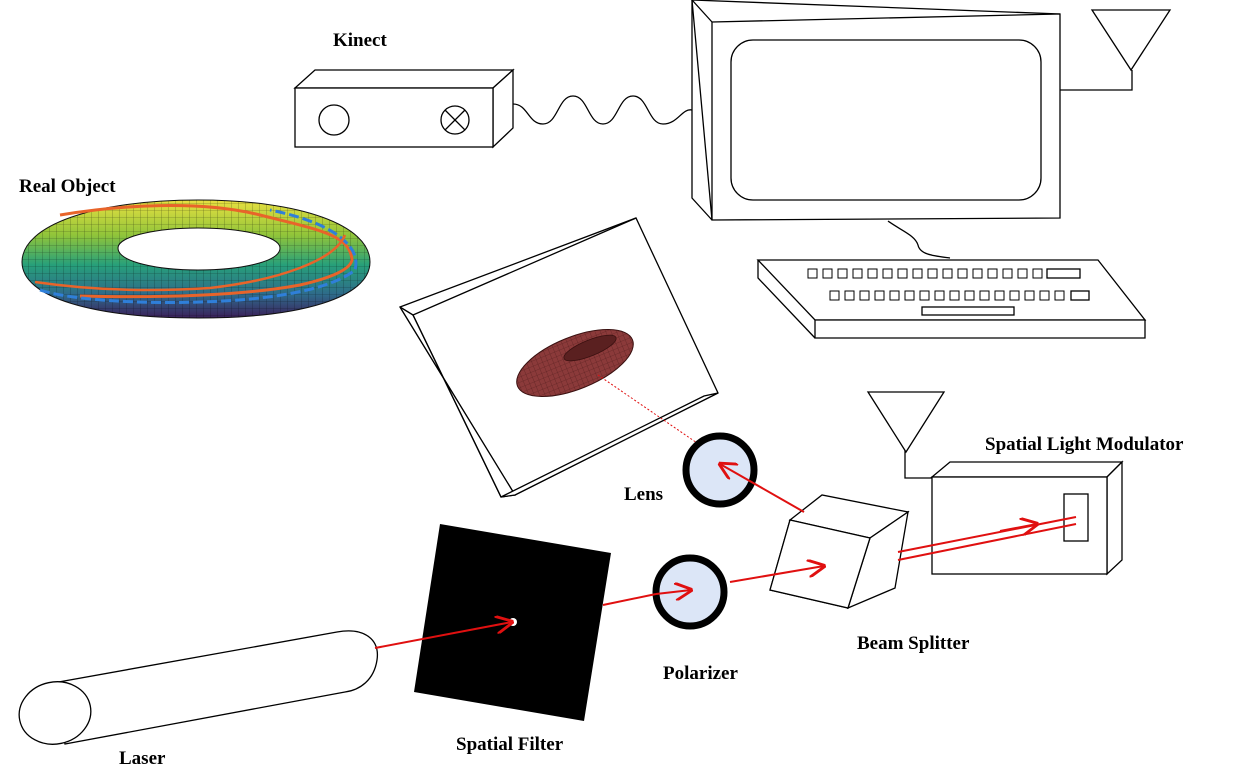 The width and height of the screenshot is (1246, 774). Describe the element at coordinates (700, 673) in the screenshot. I see `label-polarizer: Polarizer` at that location.